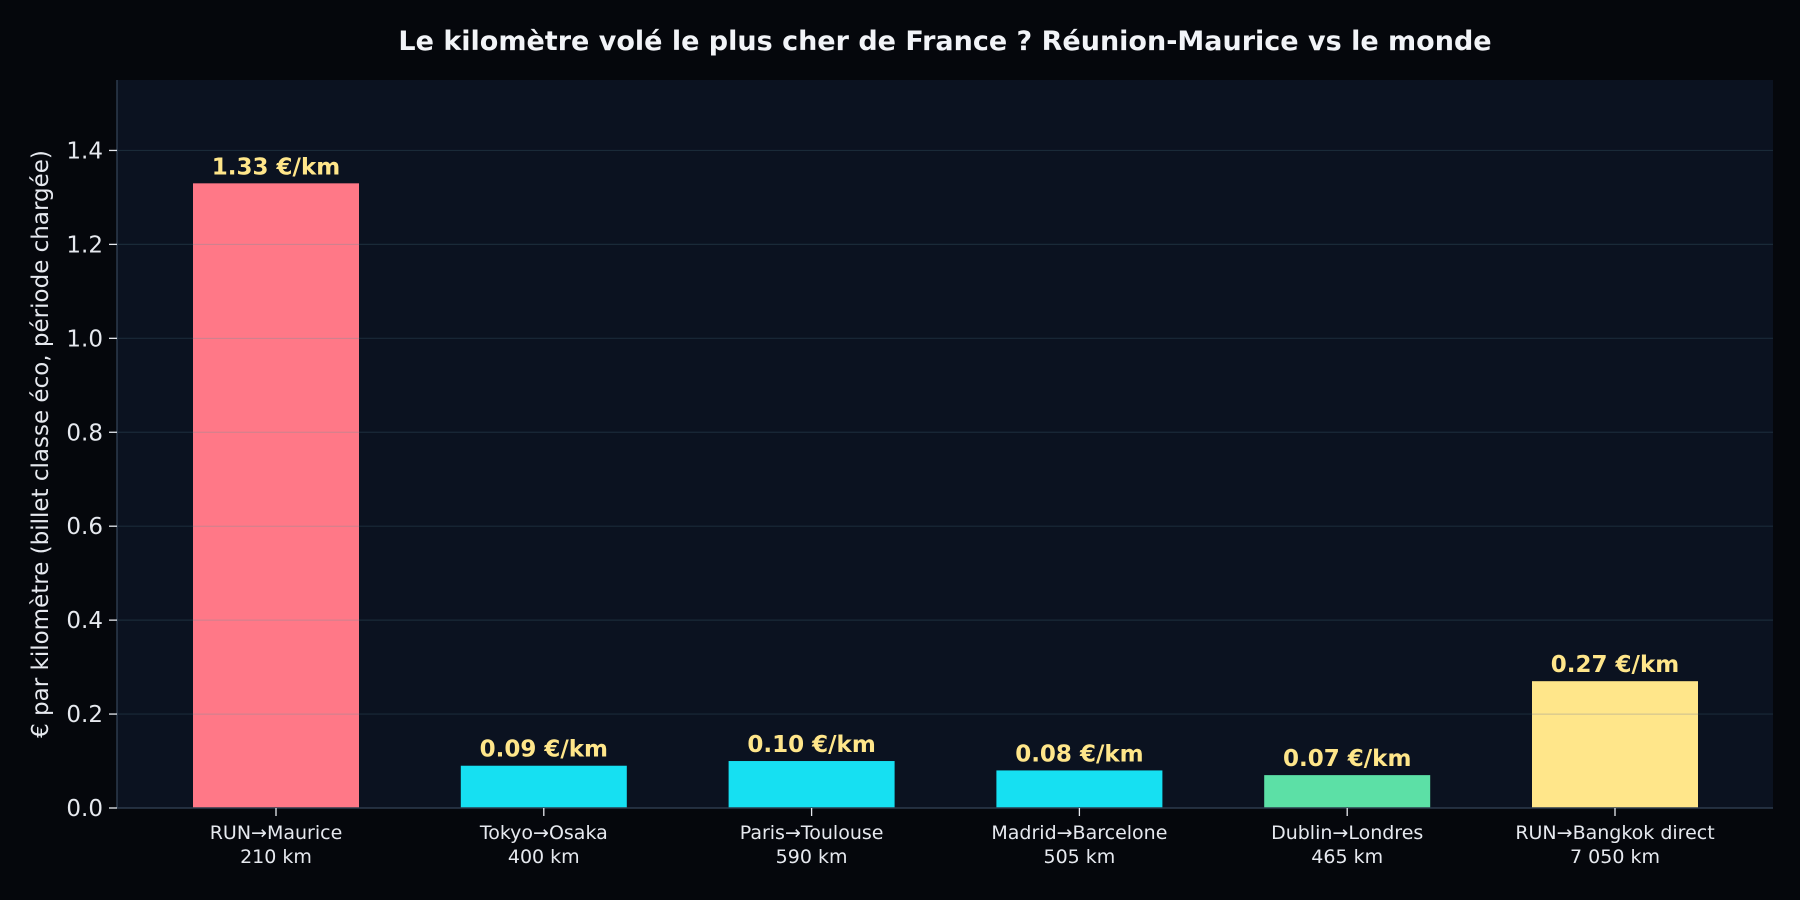 The height and width of the screenshot is (900, 1800). I want to click on y-tick-label: 0.2, so click(84, 715).